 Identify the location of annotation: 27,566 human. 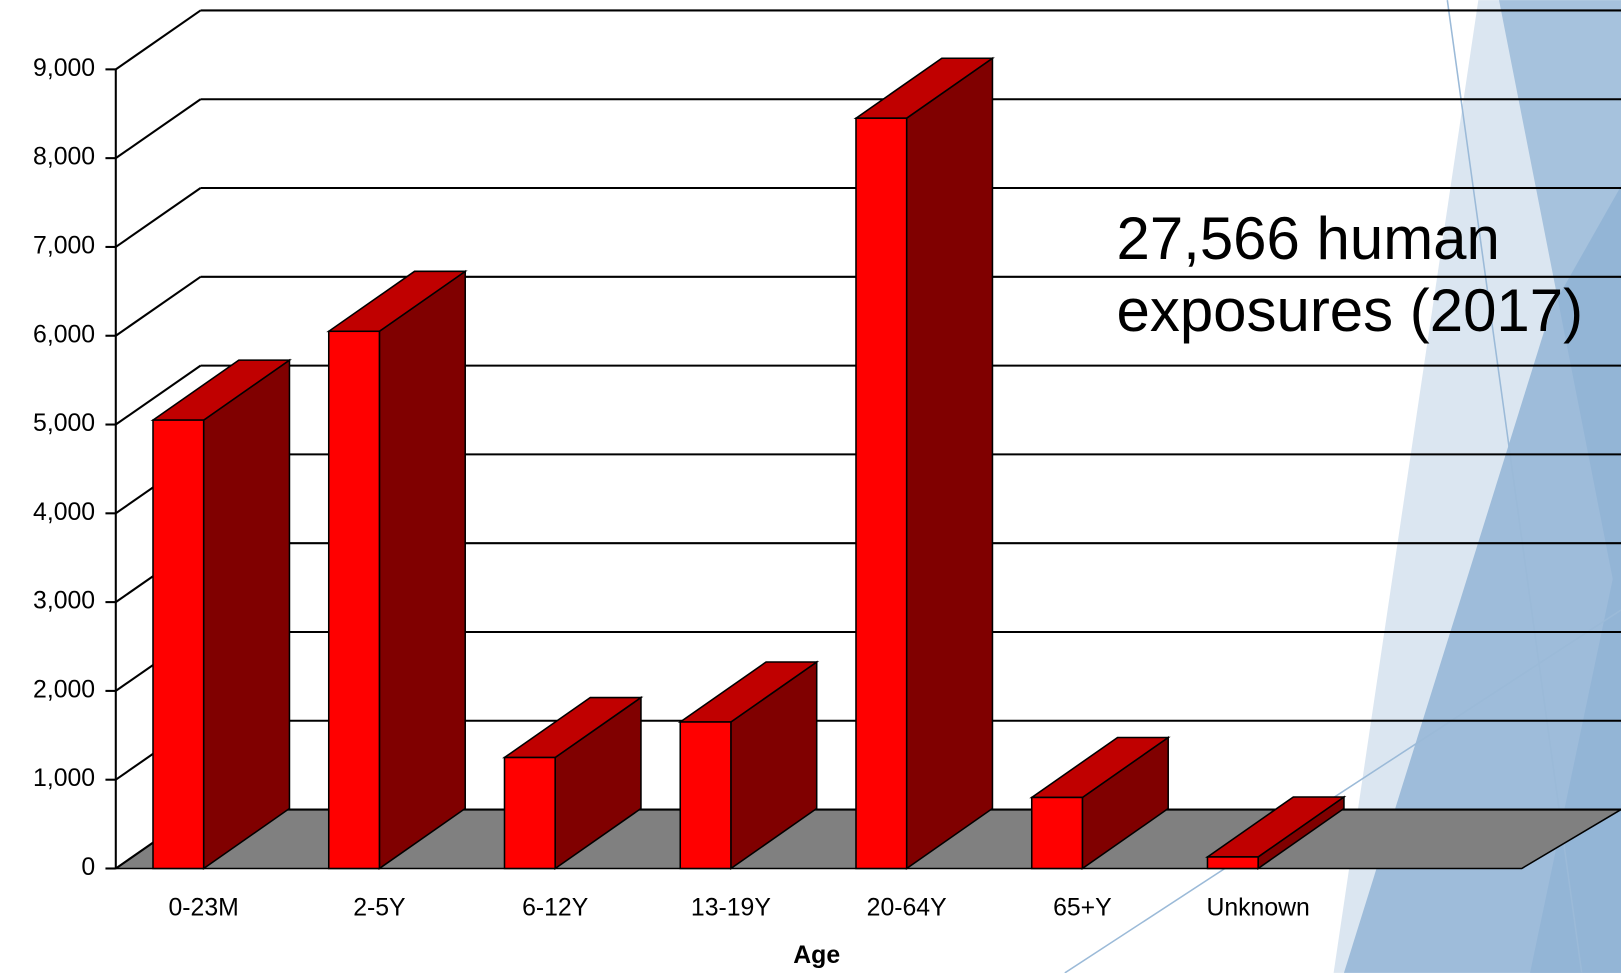
(1308, 238).